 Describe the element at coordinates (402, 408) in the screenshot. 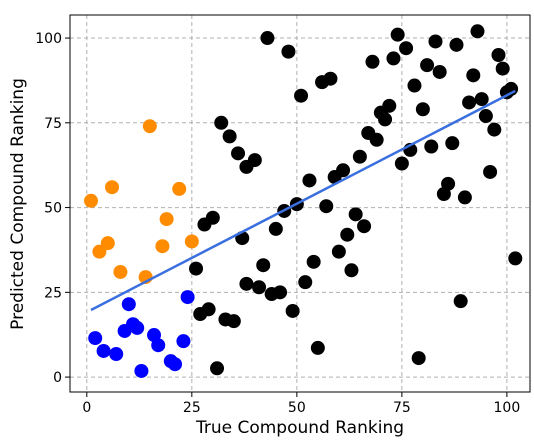

I see `x-tick-label: 75` at that location.